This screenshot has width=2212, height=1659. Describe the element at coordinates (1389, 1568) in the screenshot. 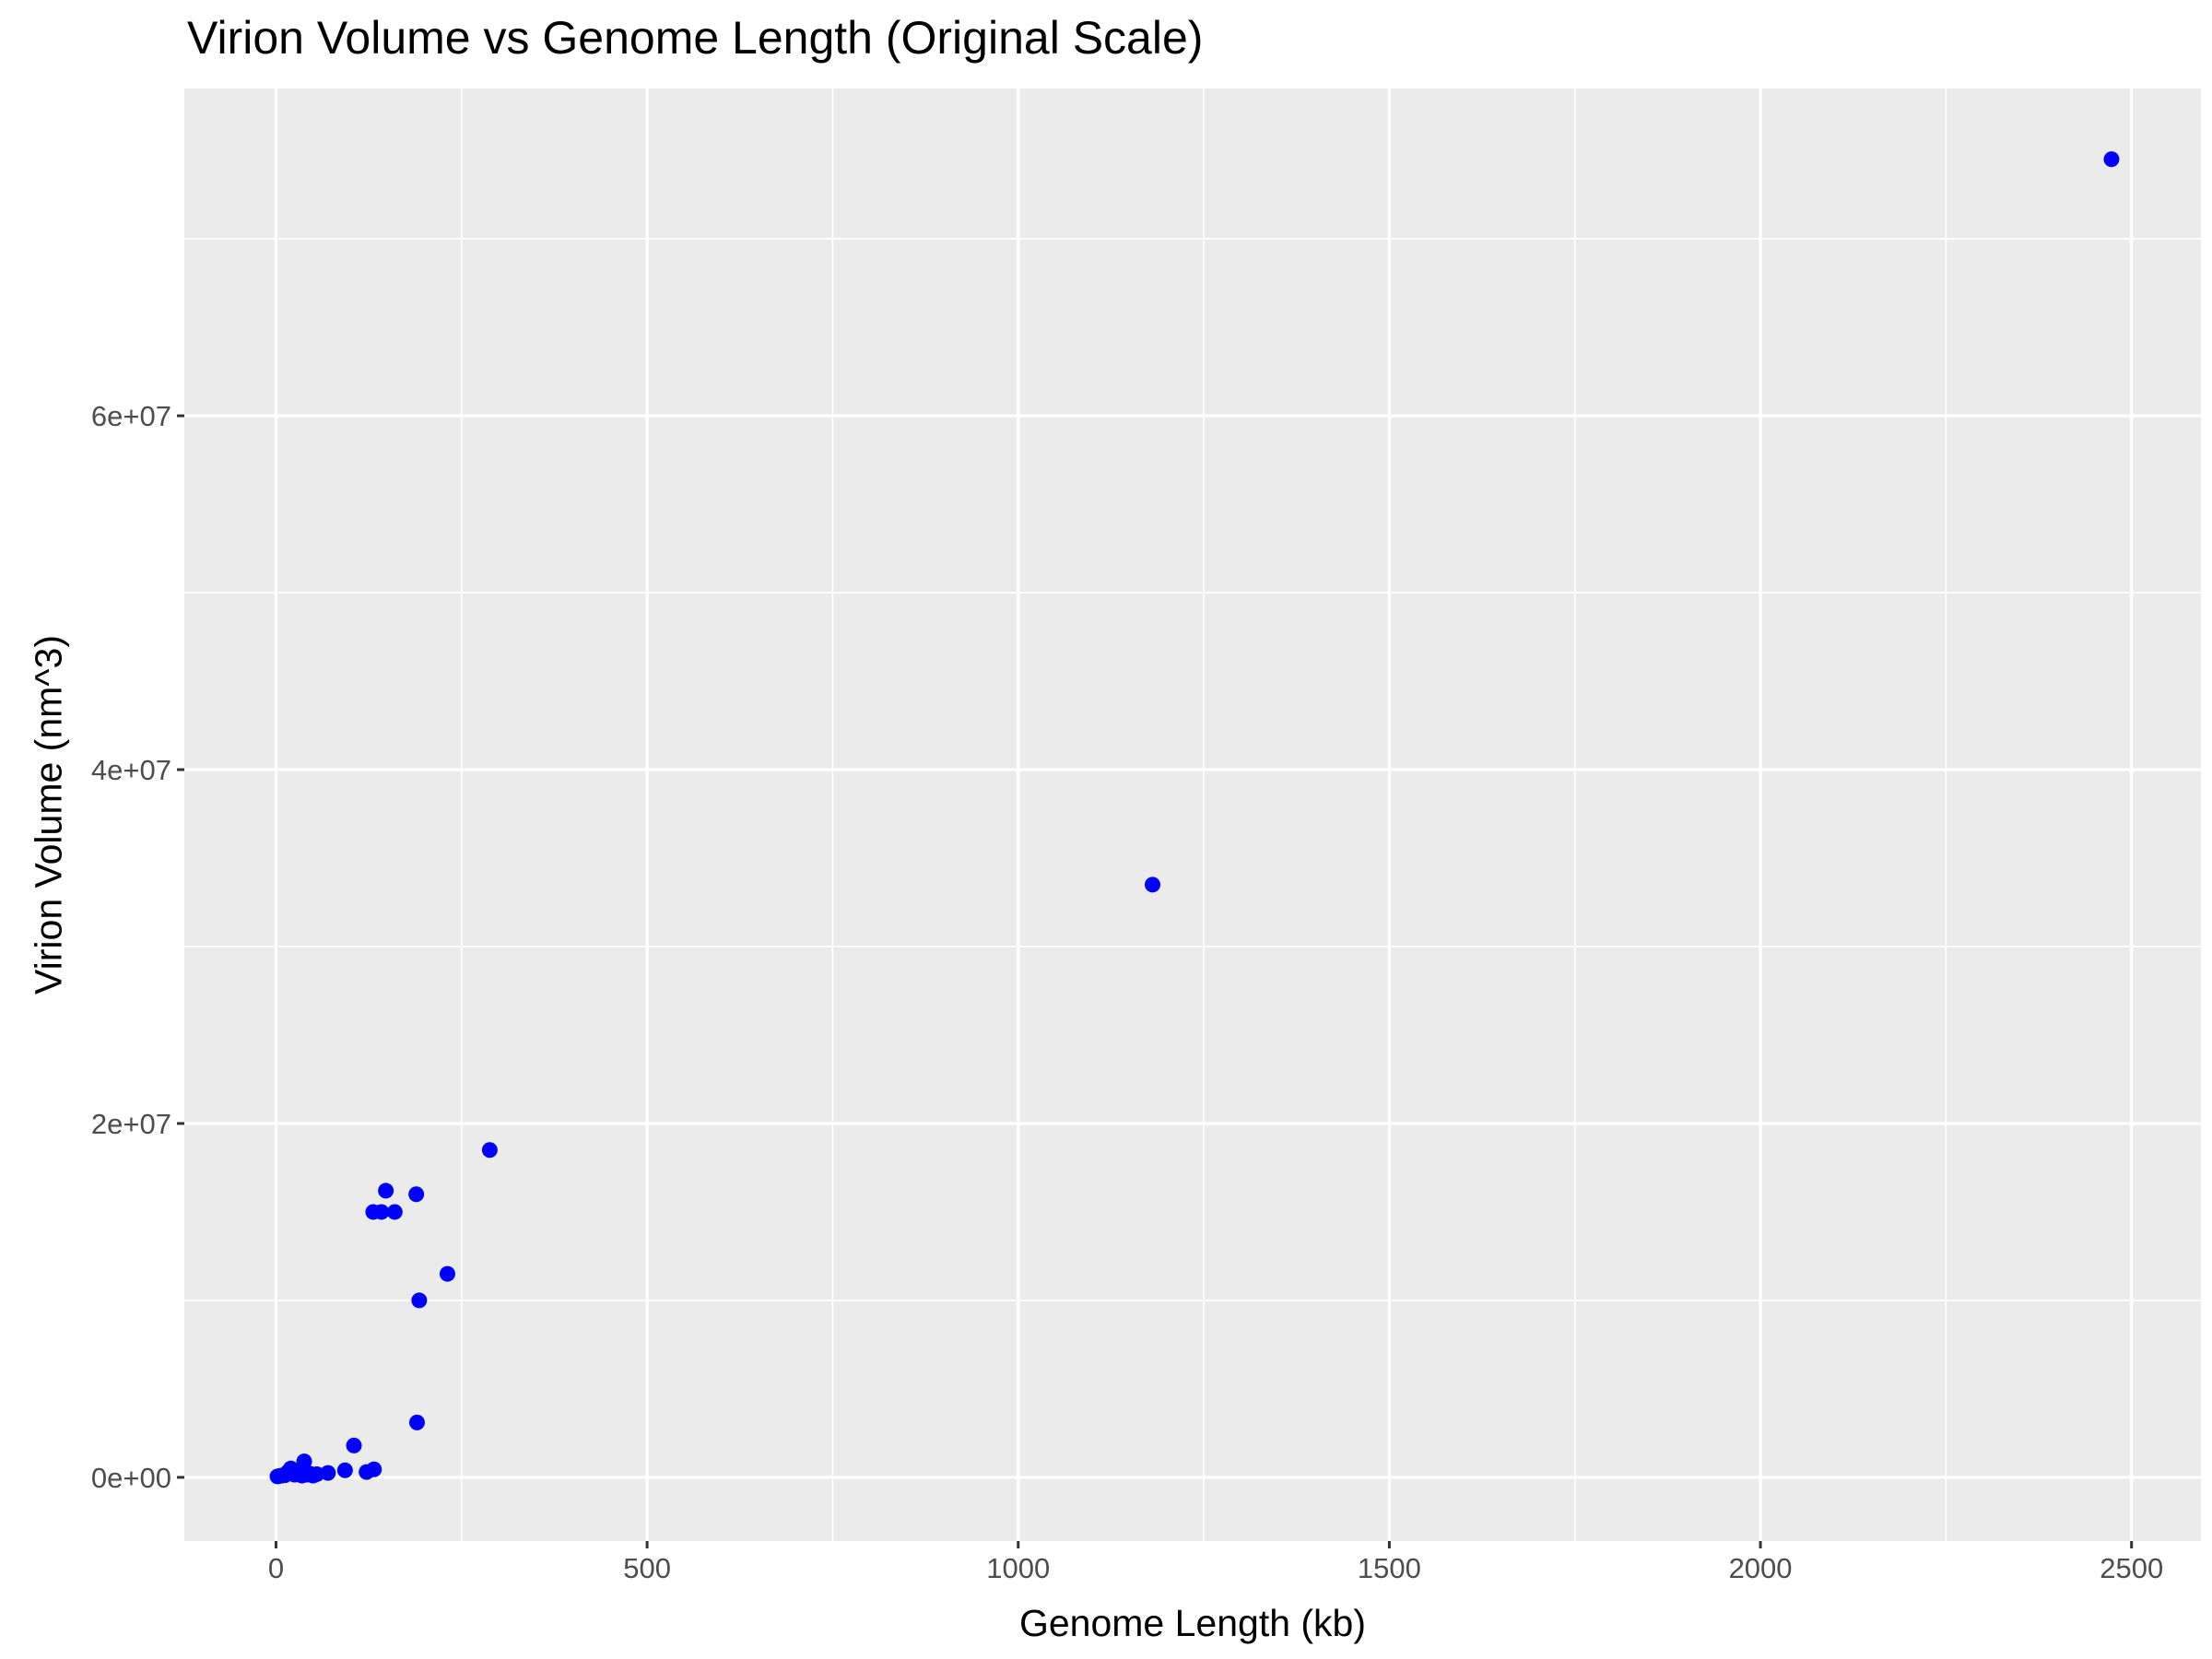

I see `x-tick-label: 1500` at that location.